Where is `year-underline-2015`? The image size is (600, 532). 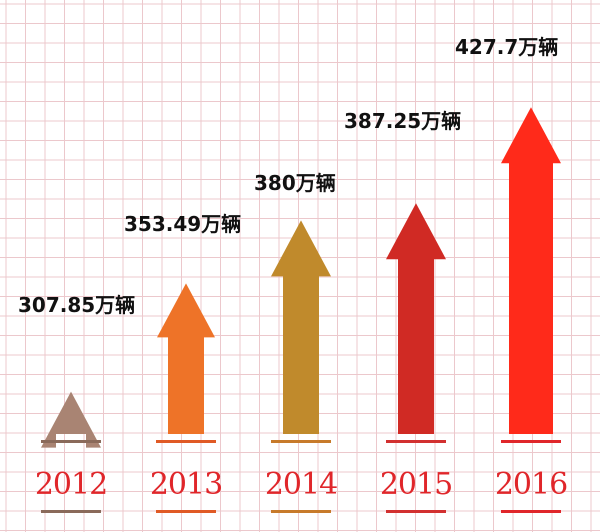 year-underline-2015 is located at coordinates (416, 511).